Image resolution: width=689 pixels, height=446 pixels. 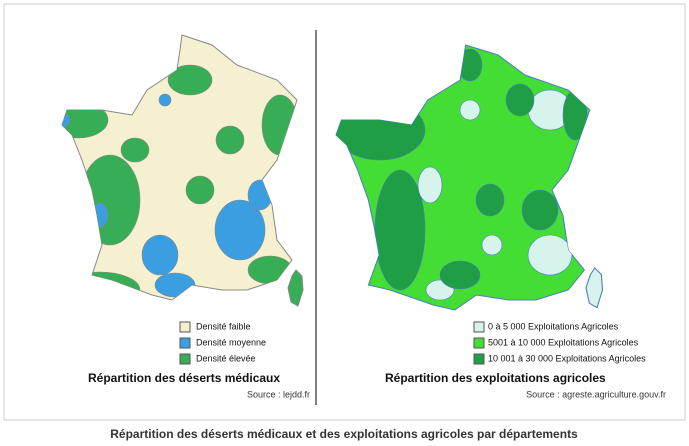 I want to click on source: Source : agreste.agriculture.gouv.fr, so click(x=596, y=394).